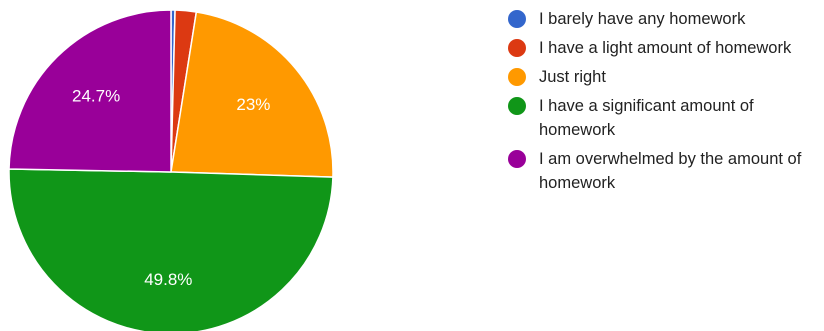 Image resolution: width=824 pixels, height=331 pixels. What do you see at coordinates (665, 48) in the screenshot?
I see `legend-label-light: I have a light amount of homework` at bounding box center [665, 48].